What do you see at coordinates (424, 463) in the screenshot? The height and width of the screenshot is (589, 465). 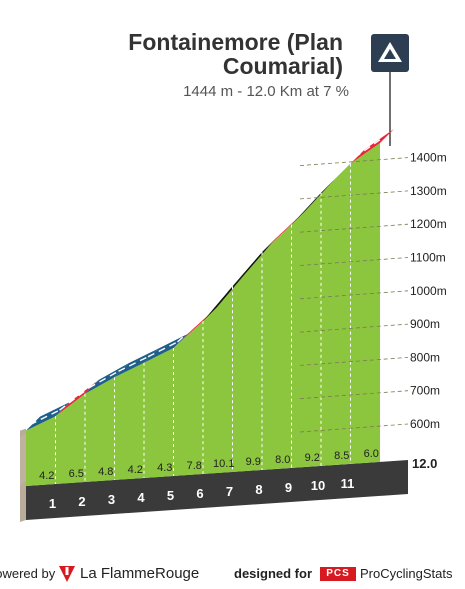 I see `end-km-label: 12.0` at bounding box center [424, 463].